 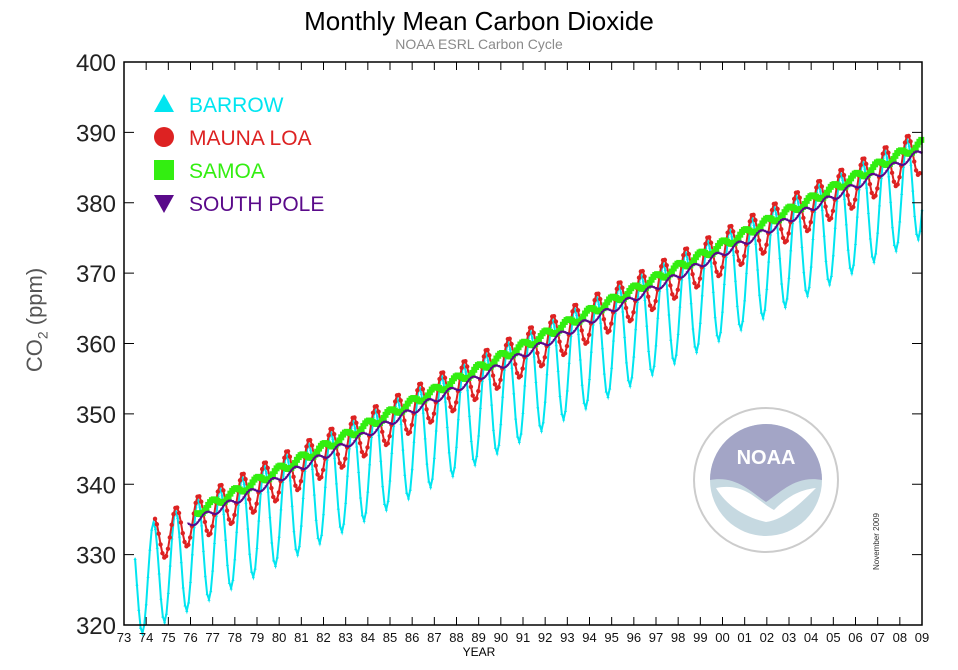 I want to click on x-tick-label: 73, so click(x=124, y=637).